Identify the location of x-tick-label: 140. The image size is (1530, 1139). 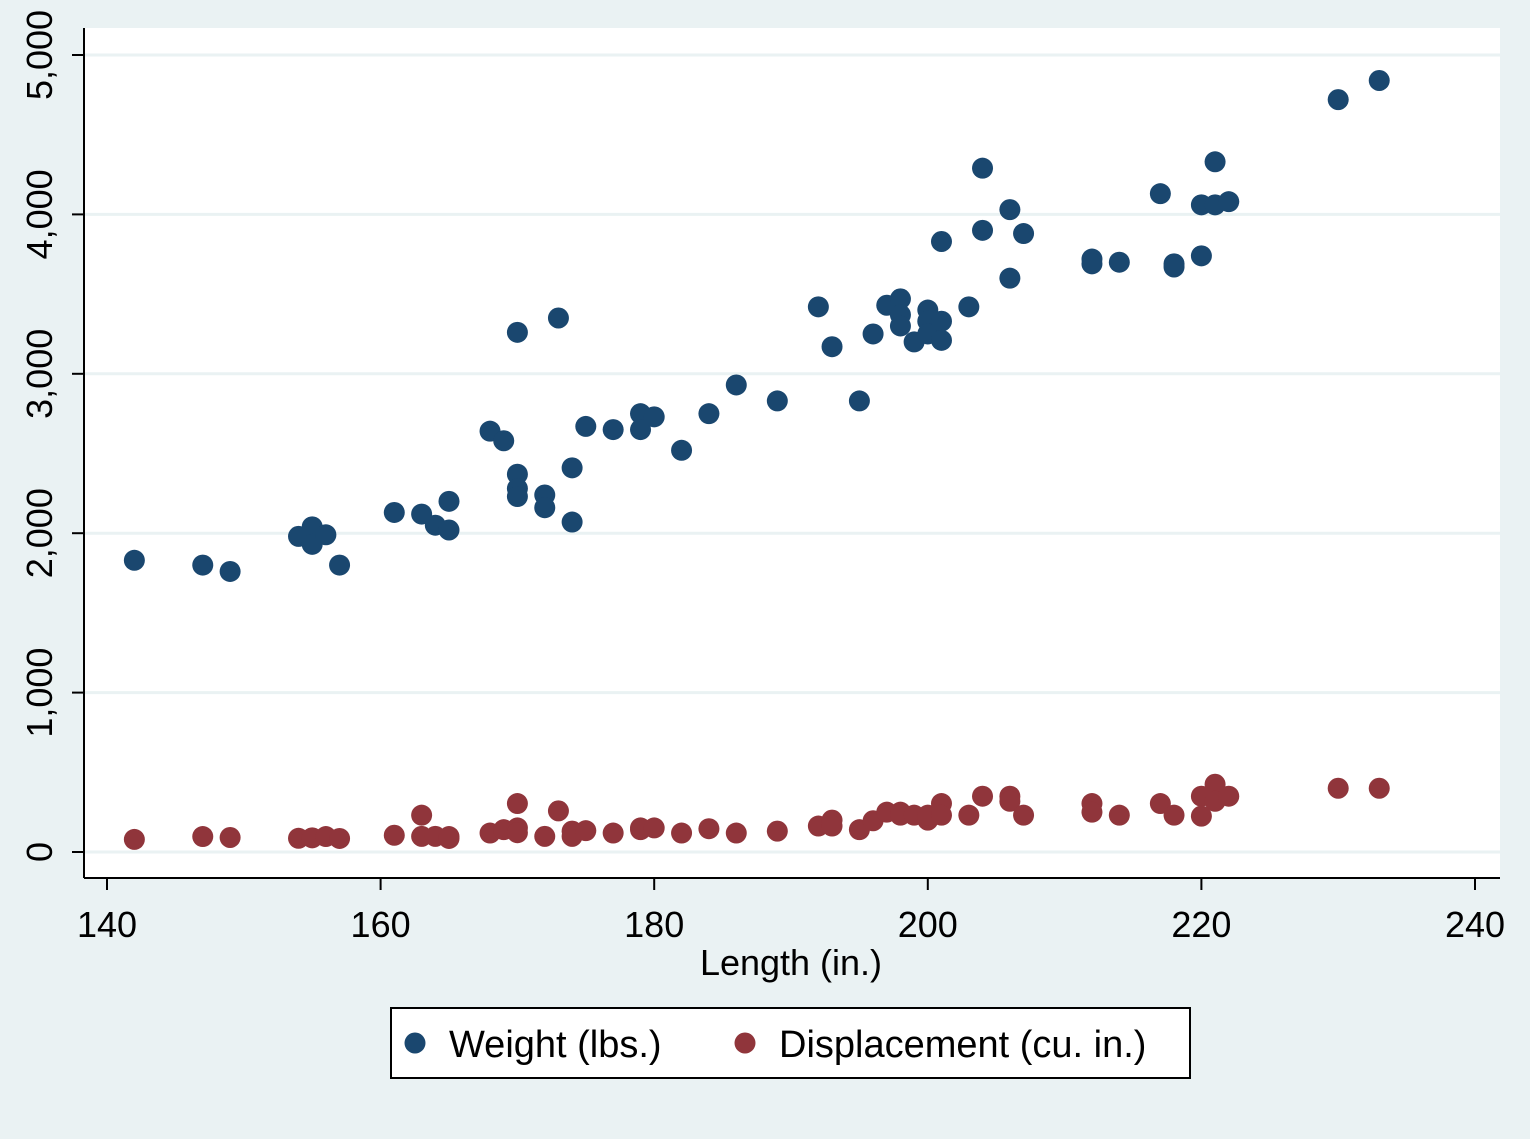
(107, 924).